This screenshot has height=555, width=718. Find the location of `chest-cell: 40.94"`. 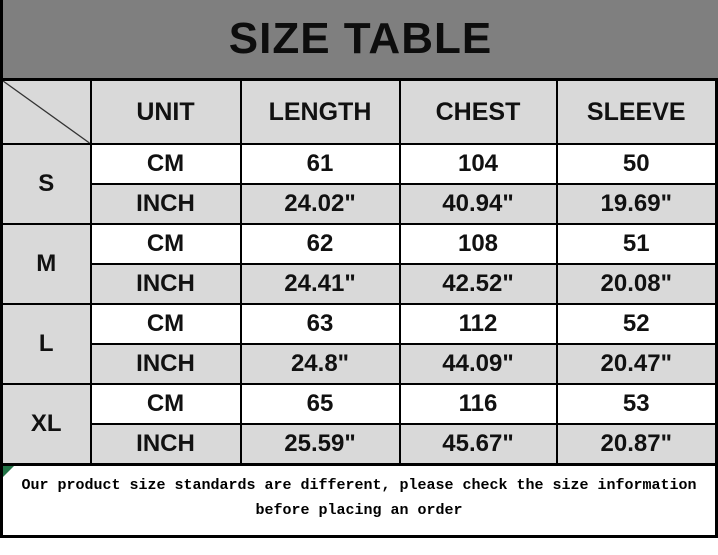

chest-cell: 40.94" is located at coordinates (478, 204).